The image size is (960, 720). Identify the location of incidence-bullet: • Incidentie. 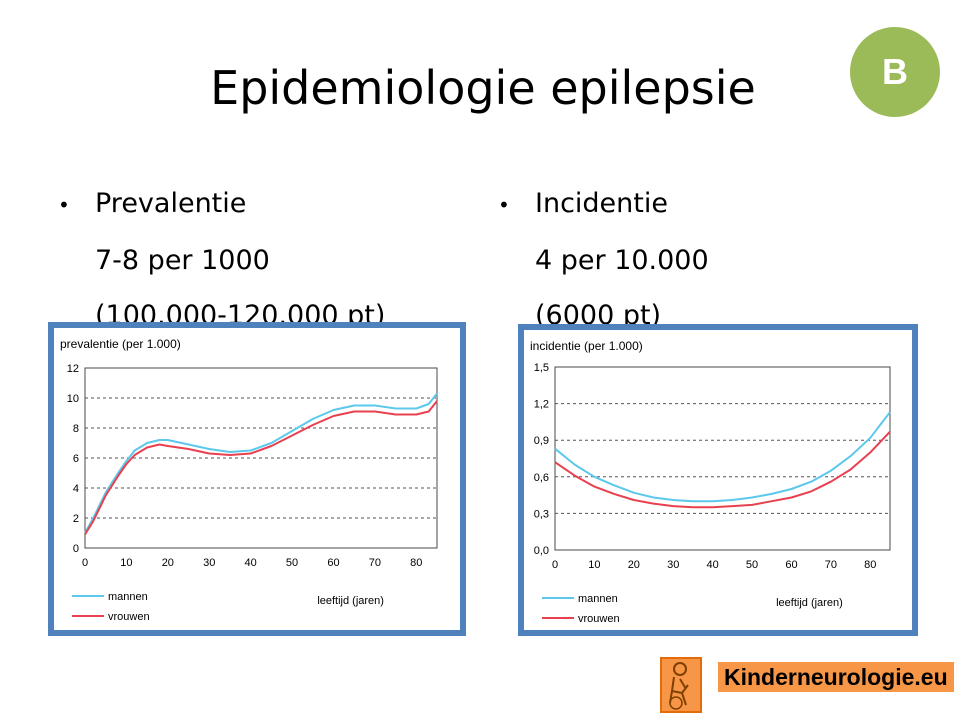
(603, 204).